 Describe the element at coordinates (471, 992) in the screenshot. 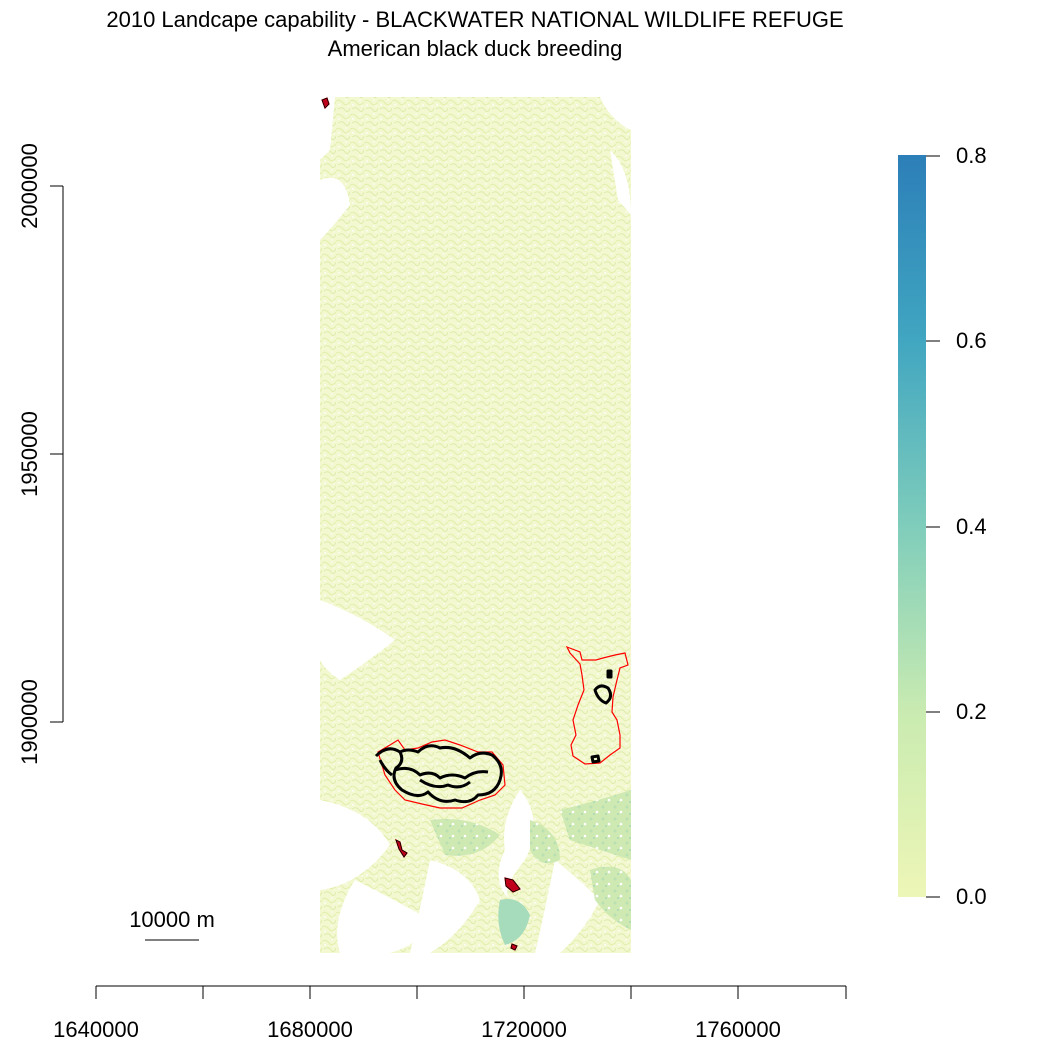

I see `x-axis` at that location.